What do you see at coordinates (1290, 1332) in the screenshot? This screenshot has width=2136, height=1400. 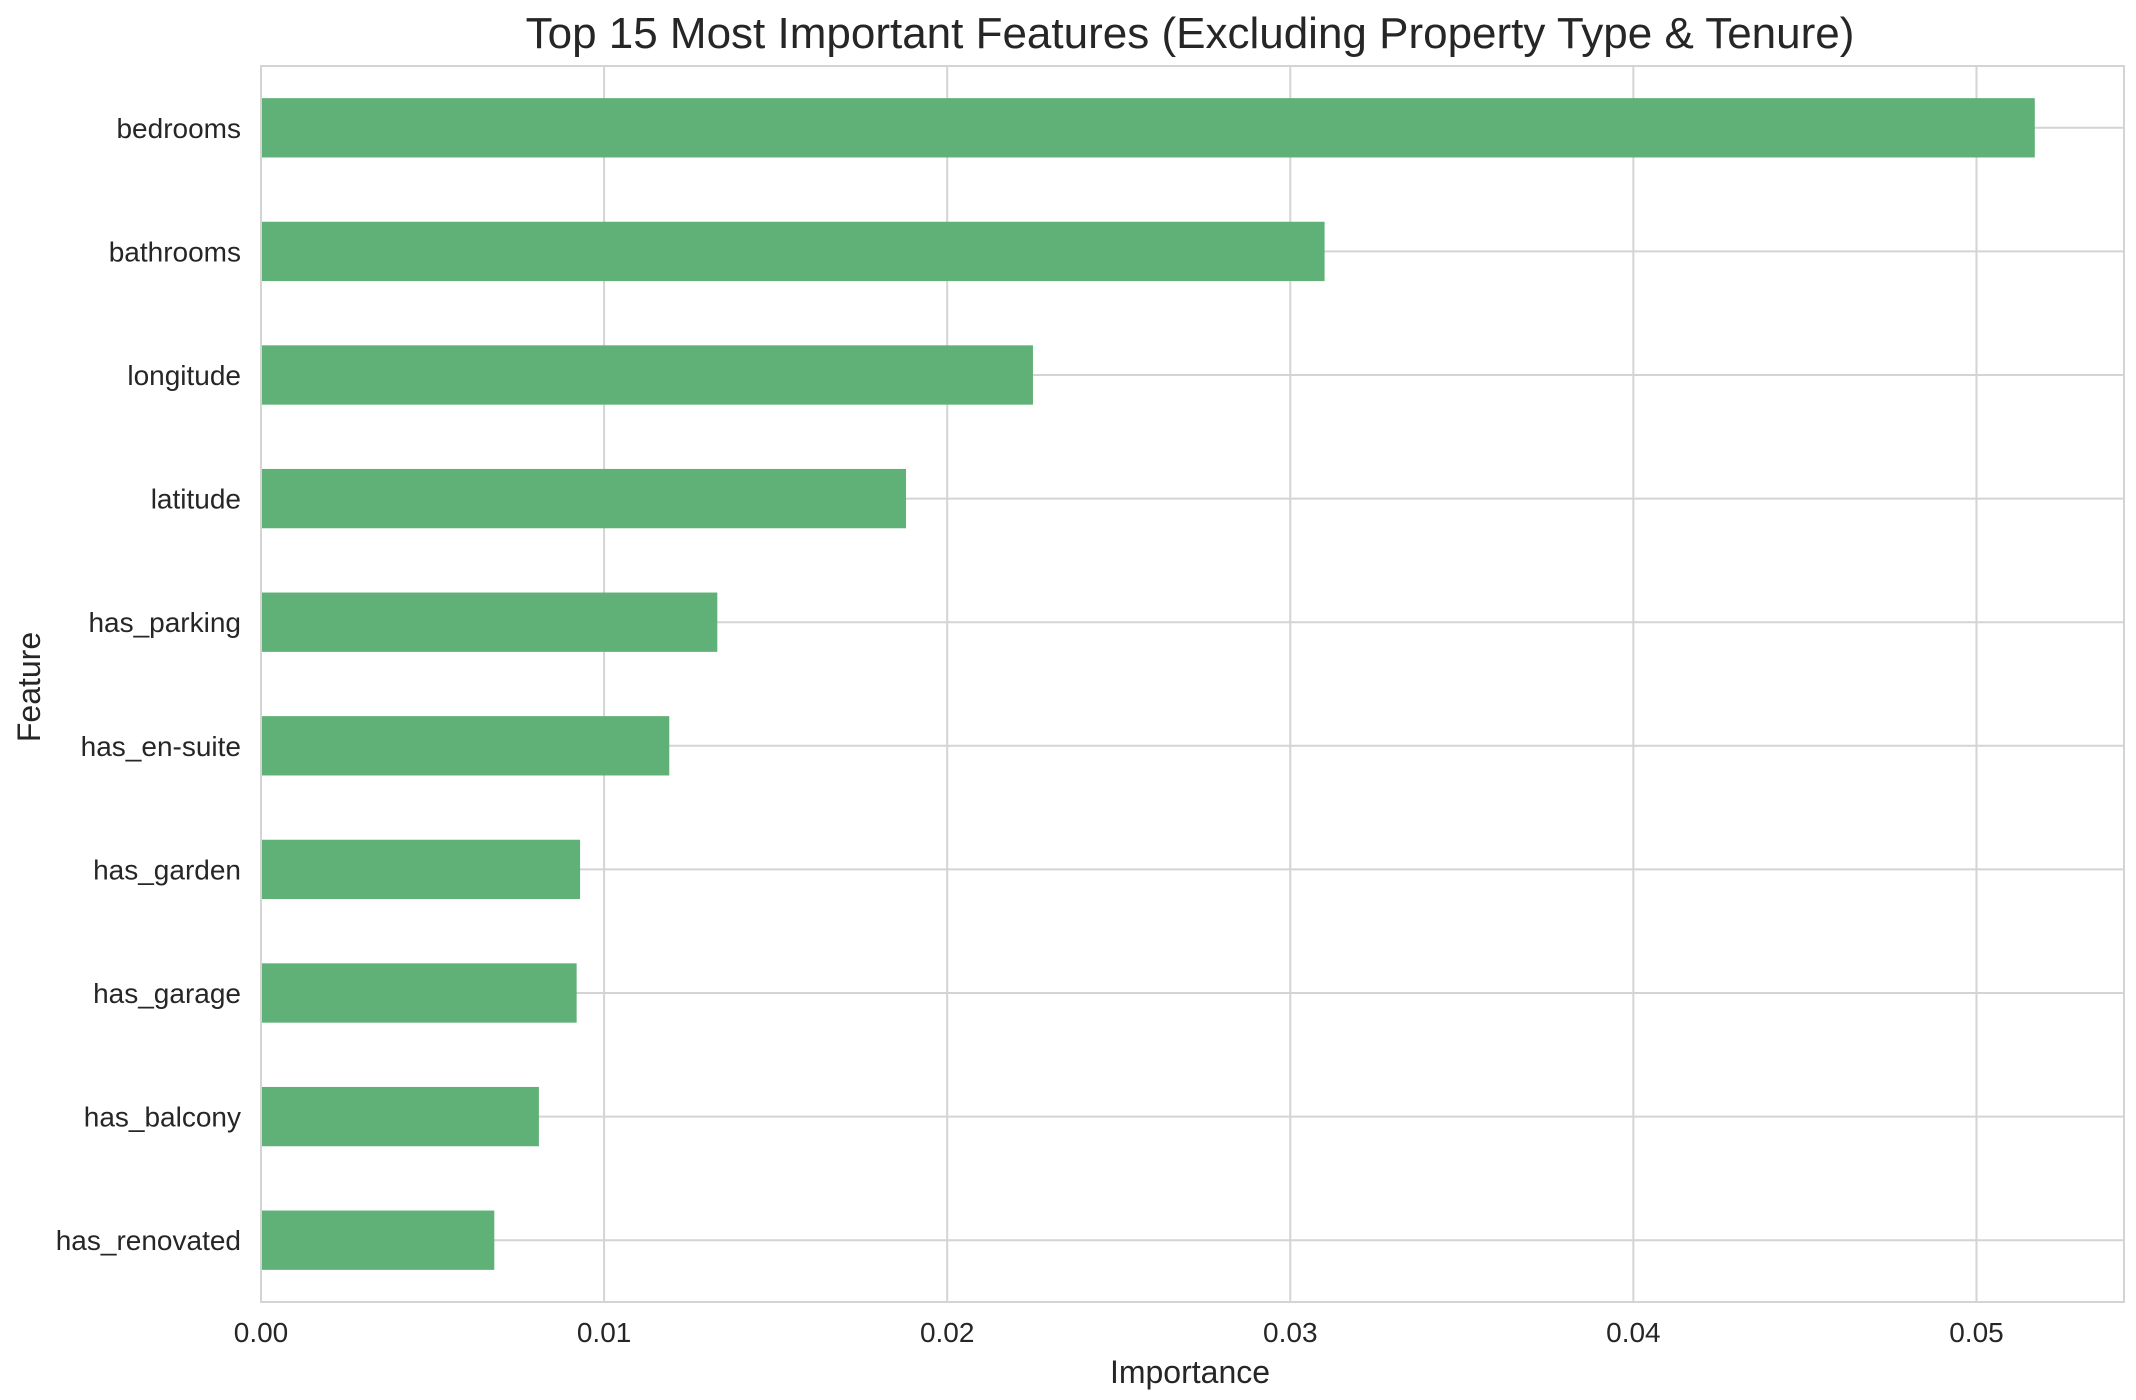 I see `x-tick-label: 0.03` at bounding box center [1290, 1332].